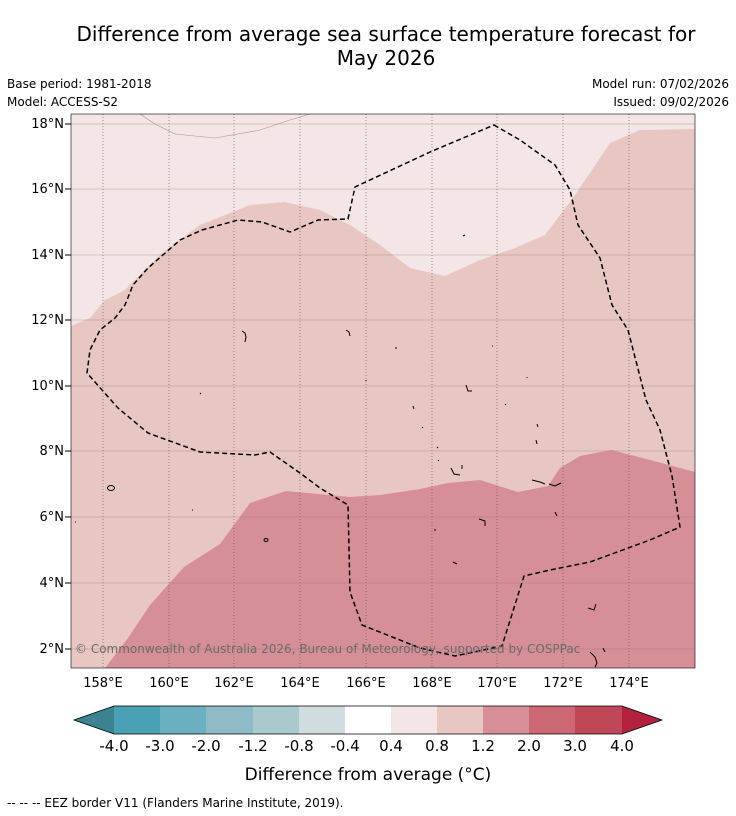  What do you see at coordinates (47, 255) in the screenshot?
I see `lat-label-14n: 14°N` at bounding box center [47, 255].